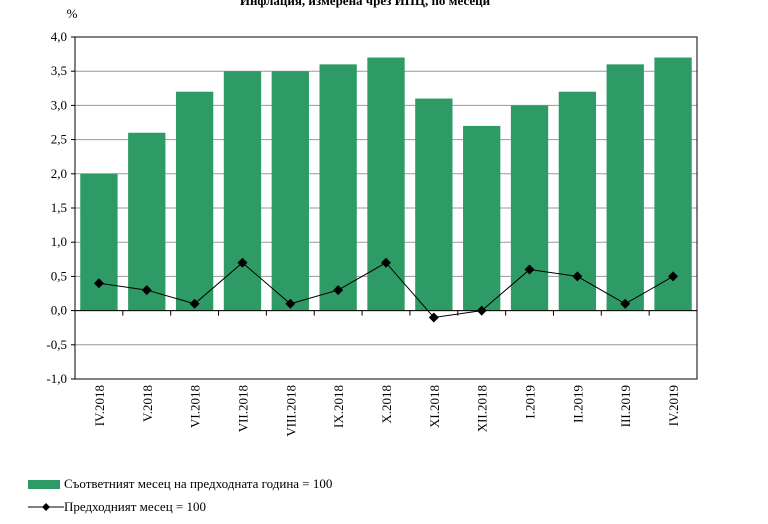 This screenshot has height=524, width=768. I want to click on legend-line-swatch, so click(46, 507).